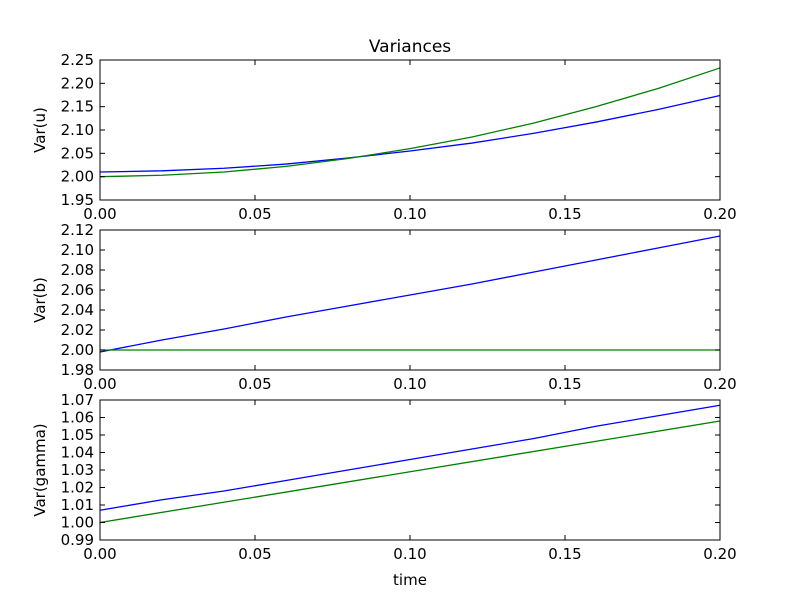 The width and height of the screenshot is (800, 600). I want to click on y-tick-label: 2.02, so click(77, 330).